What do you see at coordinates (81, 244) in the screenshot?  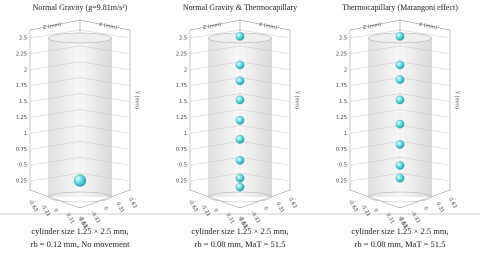 I see `caption-line: rb = 0.12 mm, No movement` at bounding box center [81, 244].